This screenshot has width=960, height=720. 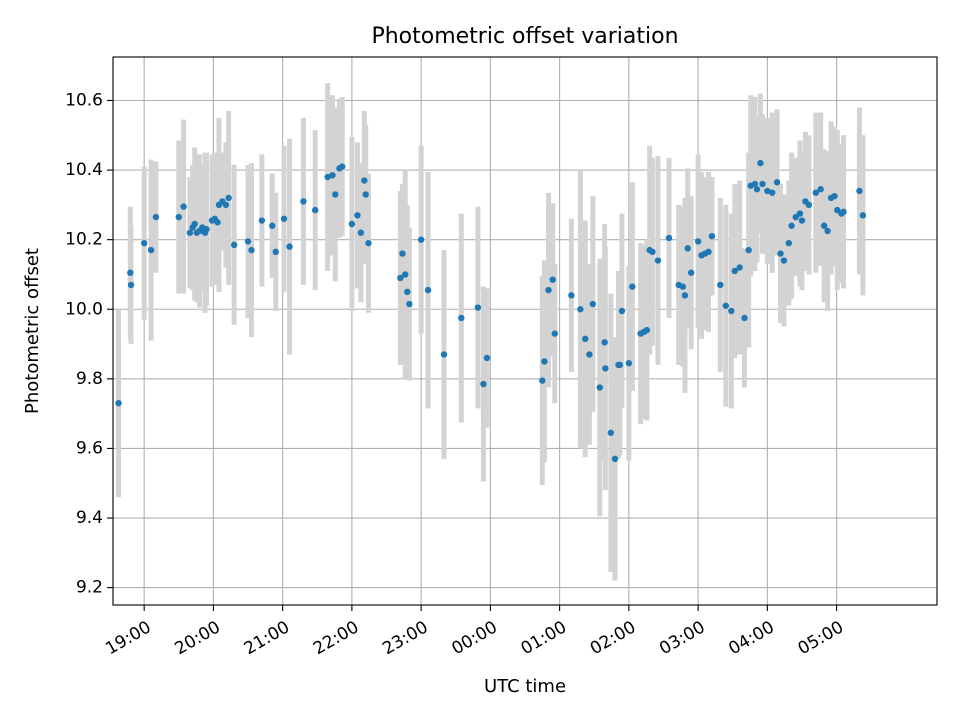 I want to click on y-tick-label: 9.6, so click(x=89, y=448).